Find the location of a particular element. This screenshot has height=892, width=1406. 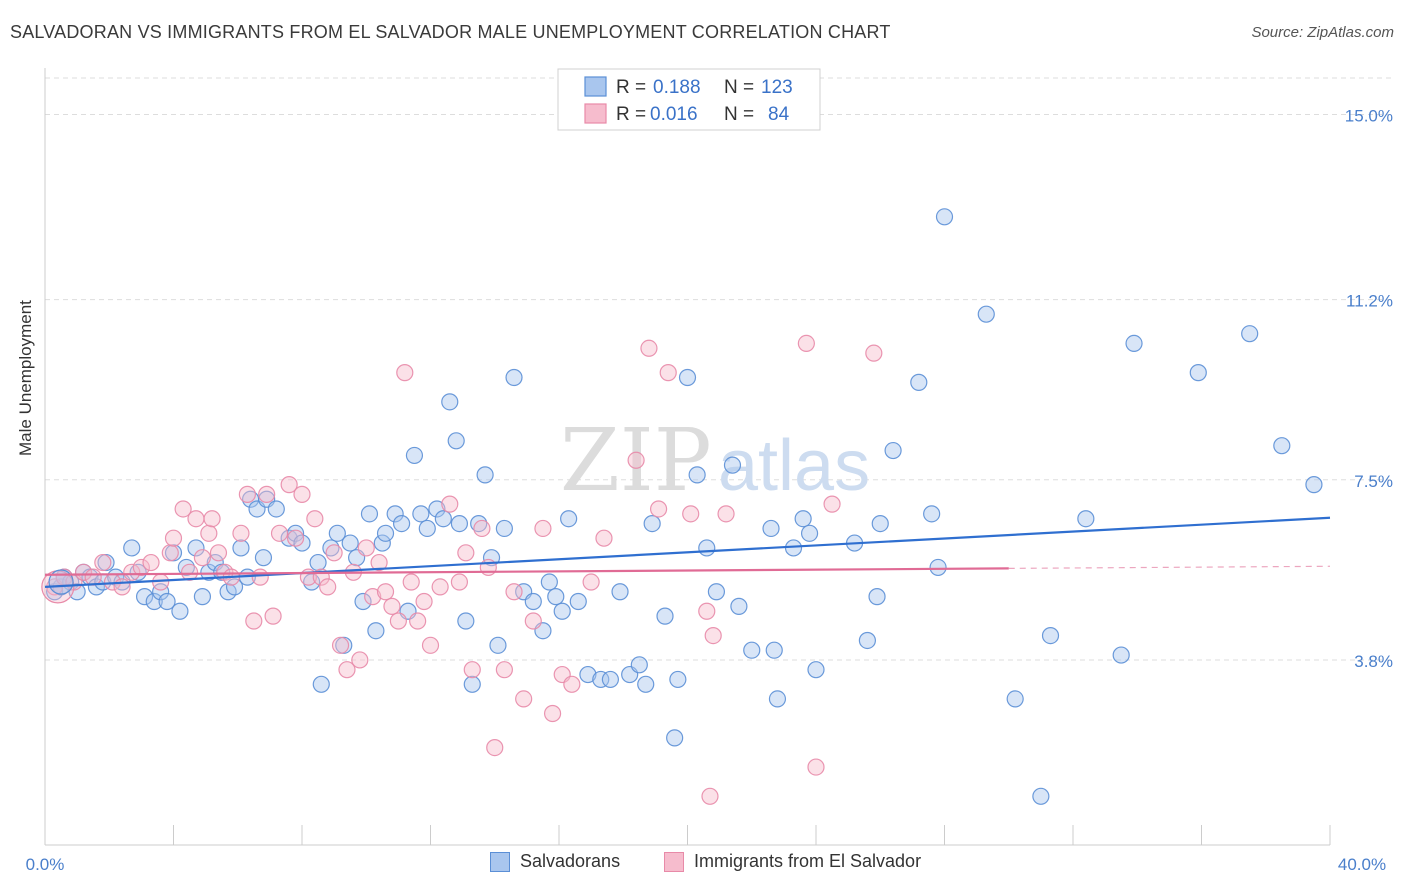

salvadorans-trend-line is located at coordinates (687, 552).